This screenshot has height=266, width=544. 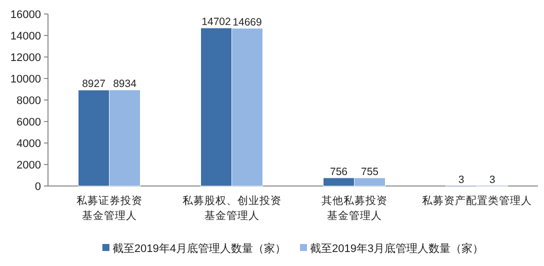 What do you see at coordinates (28, 166) in the screenshot?
I see `y-tick-label: 2000` at bounding box center [28, 166].